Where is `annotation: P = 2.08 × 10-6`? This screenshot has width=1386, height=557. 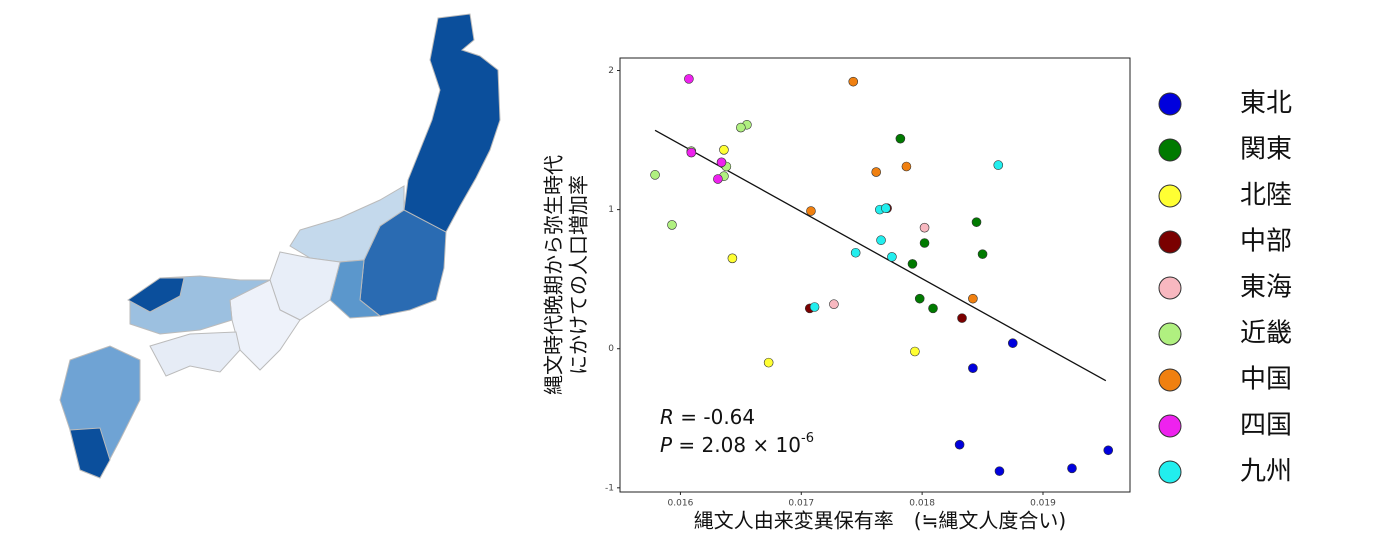
annotation: P = 2.08 × 10-6 is located at coordinates (737, 444).